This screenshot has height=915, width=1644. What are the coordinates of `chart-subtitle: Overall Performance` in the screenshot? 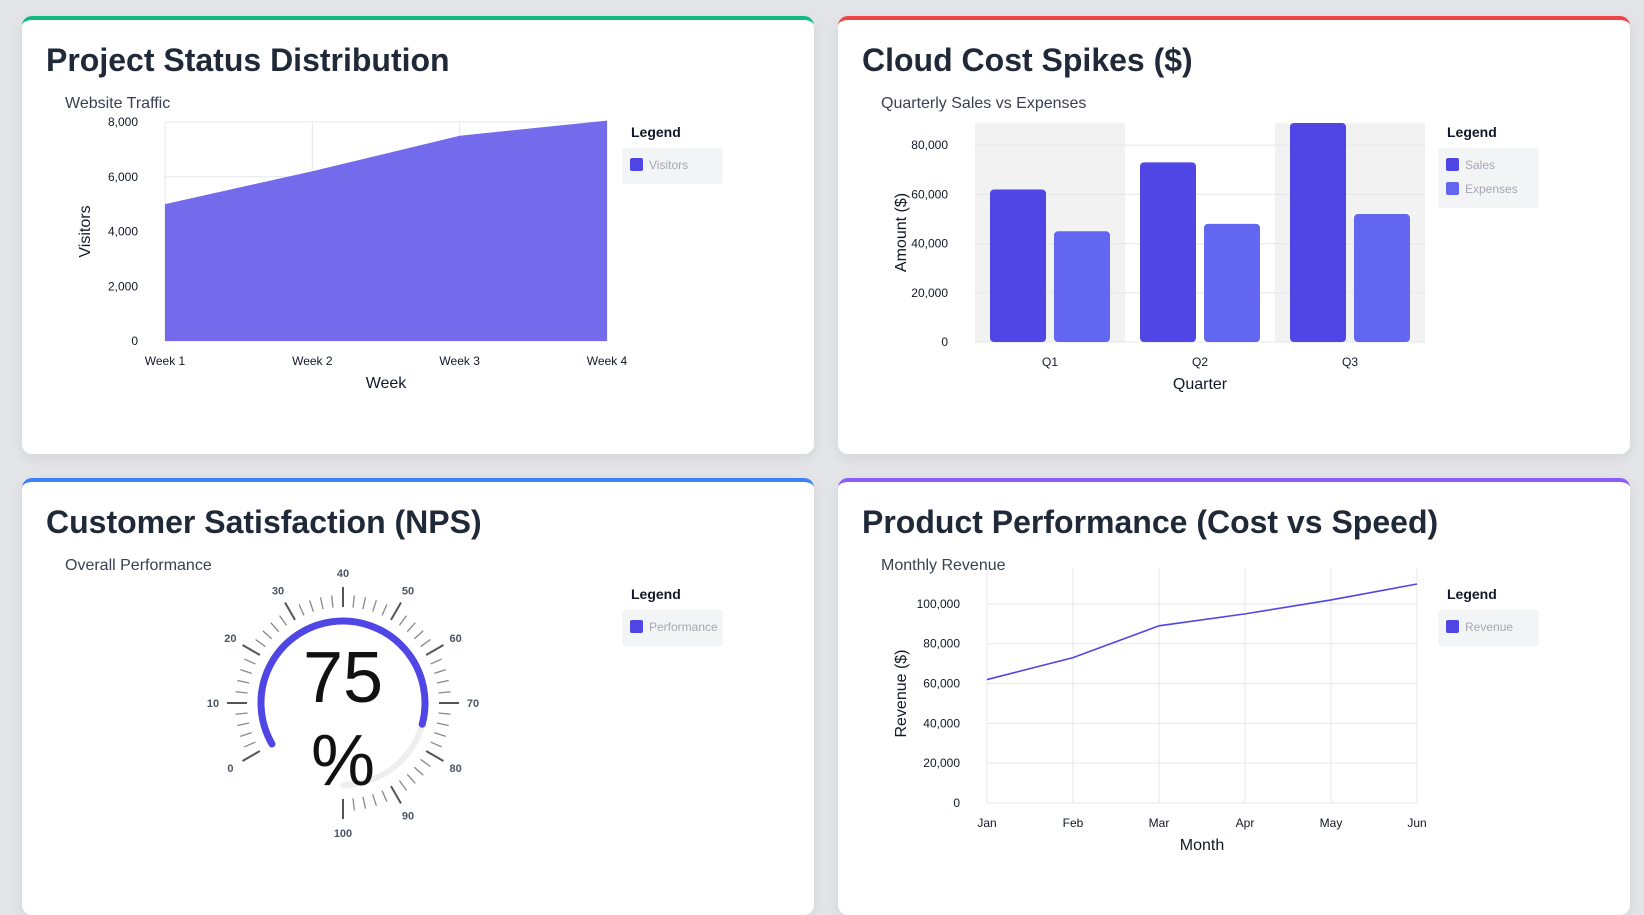 It's located at (138, 565).